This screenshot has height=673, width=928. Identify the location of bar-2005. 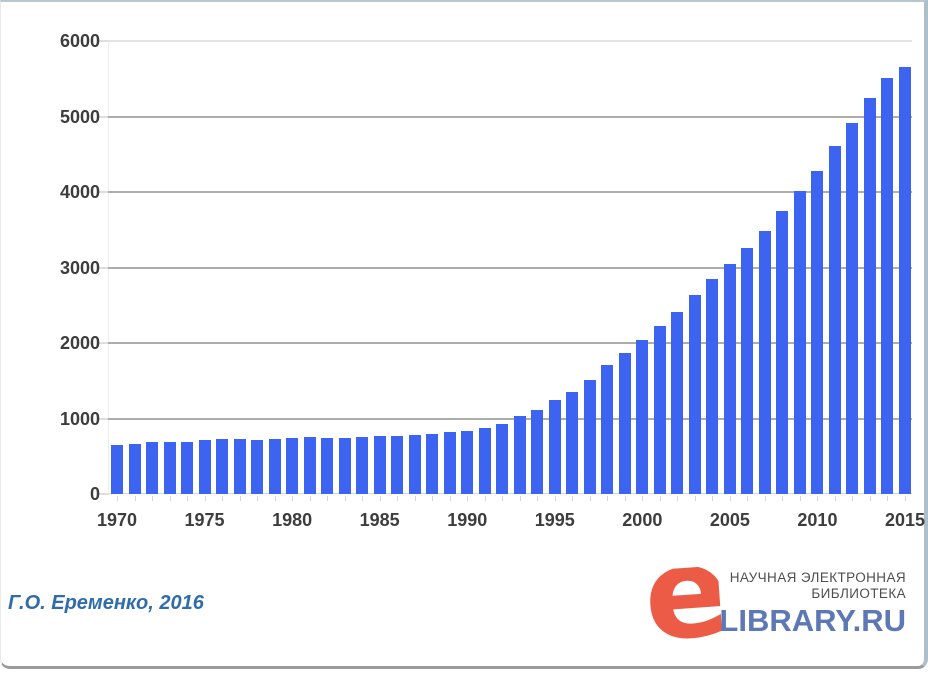
(729, 379).